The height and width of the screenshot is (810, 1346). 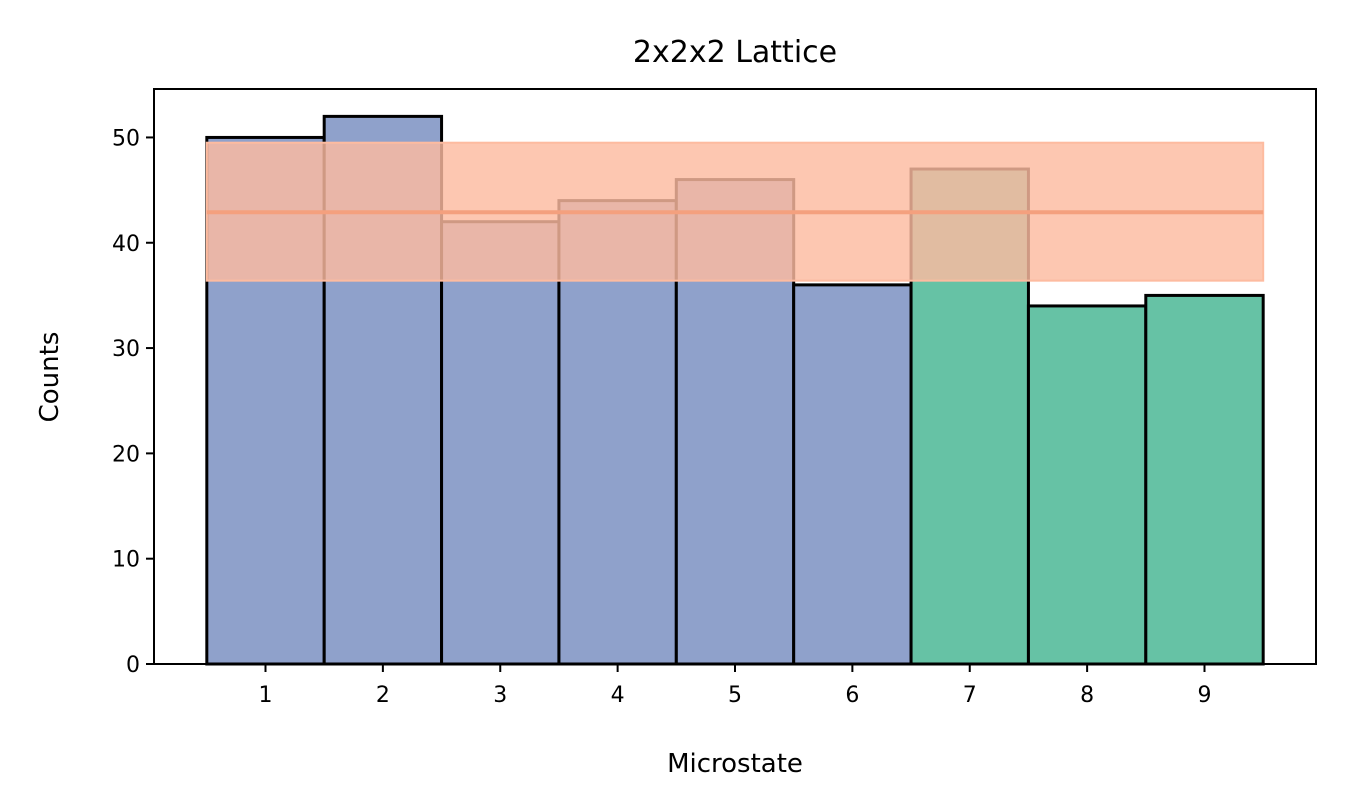 What do you see at coordinates (126, 349) in the screenshot?
I see `y-tick-label-30: 30` at bounding box center [126, 349].